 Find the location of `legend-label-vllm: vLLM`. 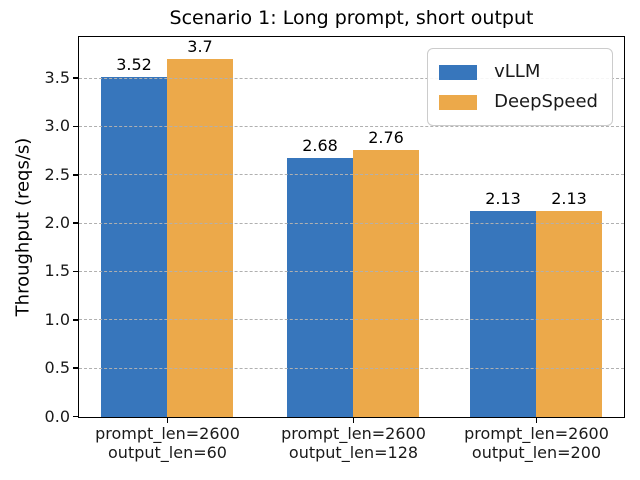

legend-label-vllm: vLLM is located at coordinates (517, 71).